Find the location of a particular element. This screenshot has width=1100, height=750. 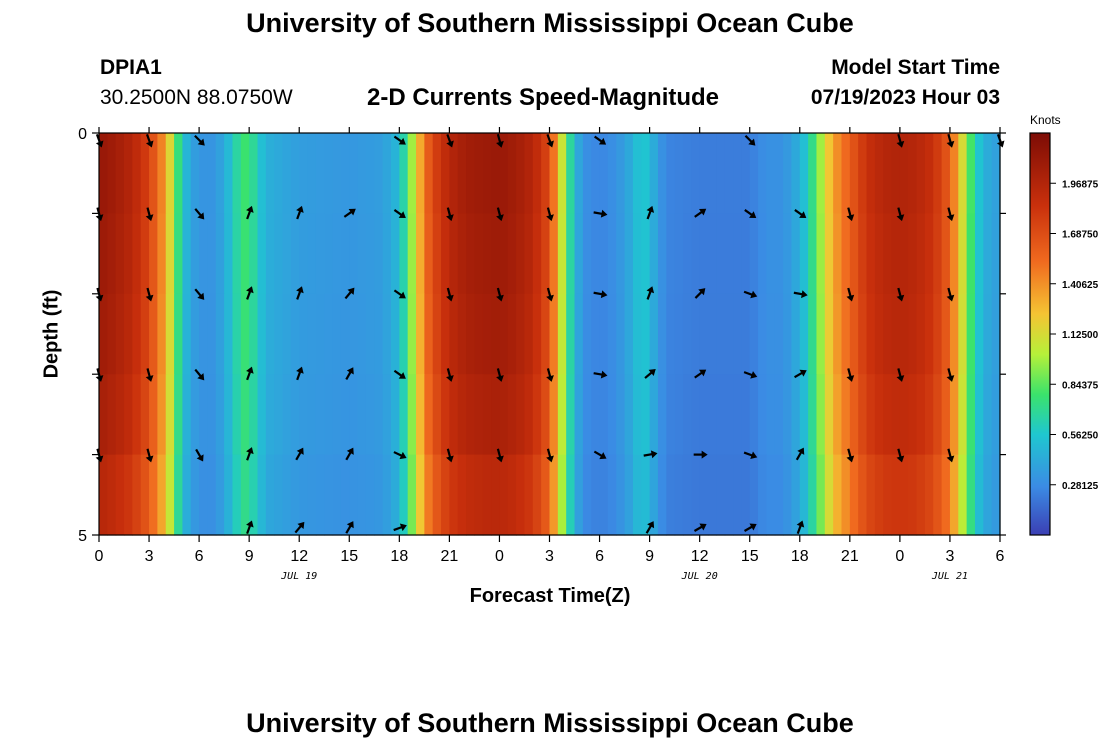

day-label: JUL 19 is located at coordinates (298, 576).